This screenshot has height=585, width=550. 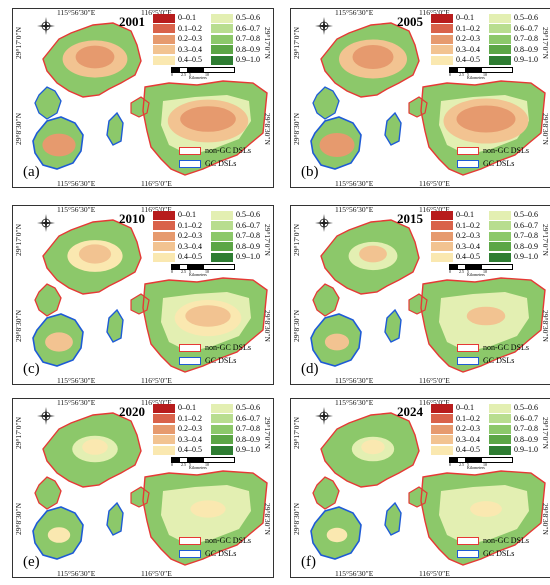 What do you see at coordinates (235, 215) in the screenshot?
I see `legend-item: 0.5–0.6` at bounding box center [235, 215].